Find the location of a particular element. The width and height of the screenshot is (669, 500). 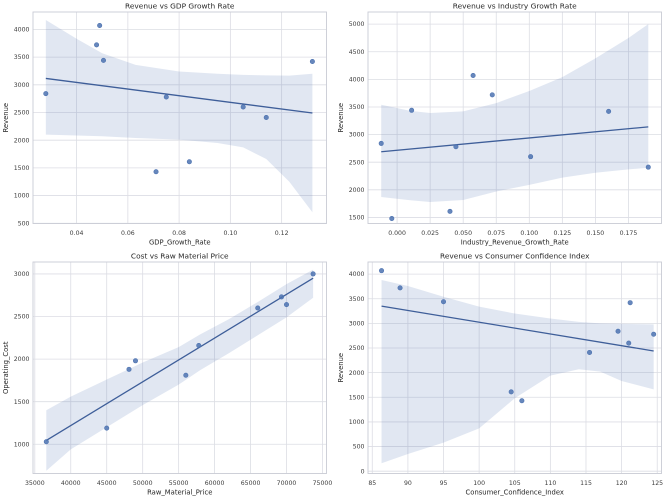

x-tick-label: 50000 is located at coordinates (143, 483).